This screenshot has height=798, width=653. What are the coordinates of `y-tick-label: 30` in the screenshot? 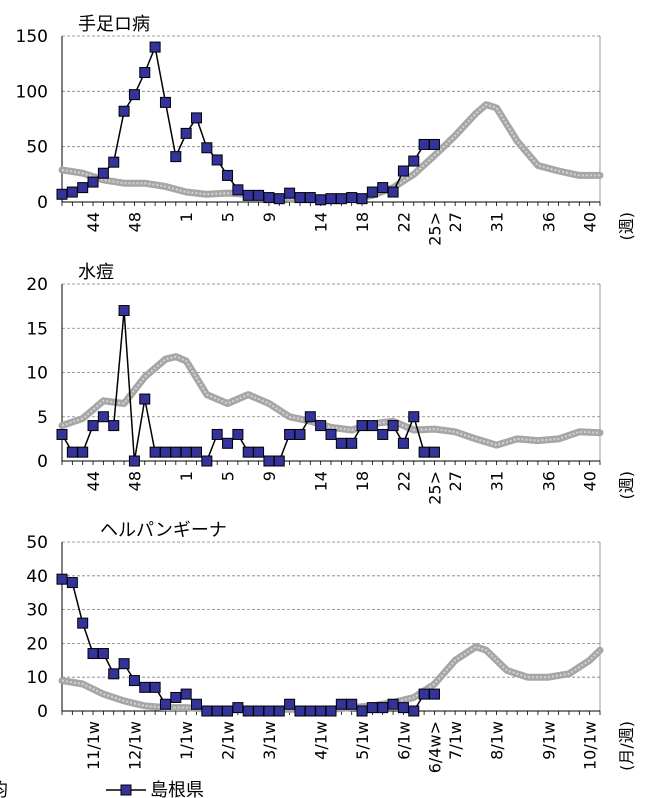 It's located at (37, 611).